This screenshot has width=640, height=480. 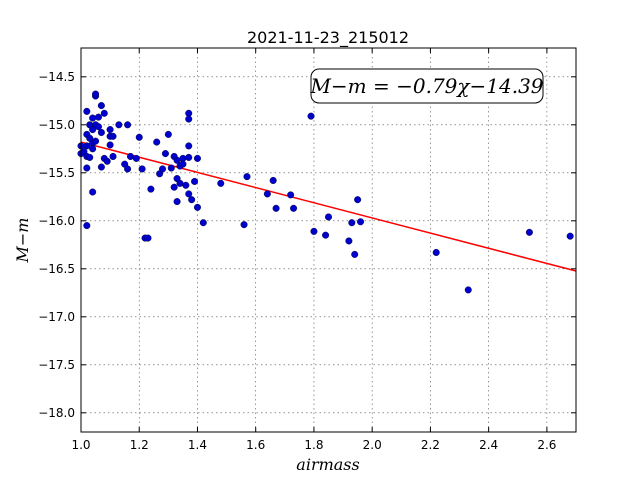 I want to click on annotation-text: M−m = −0.79χ−14.39, so click(x=426, y=86).